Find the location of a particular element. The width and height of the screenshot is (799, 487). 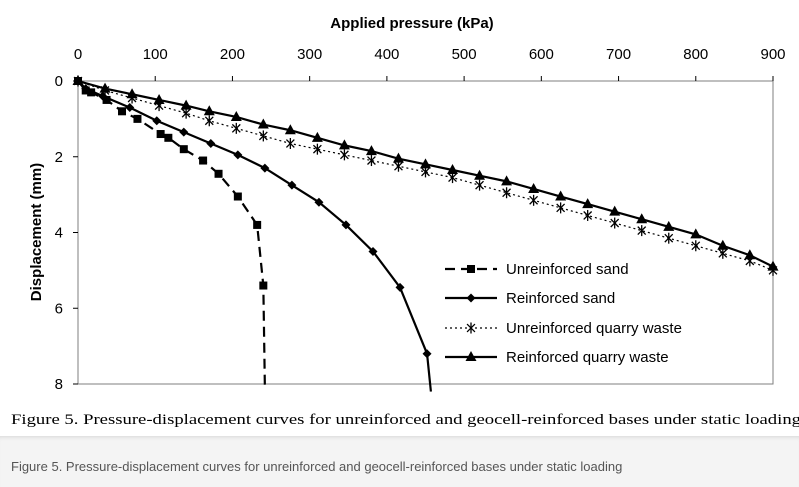

x-tick-label: 900 is located at coordinates (772, 54).